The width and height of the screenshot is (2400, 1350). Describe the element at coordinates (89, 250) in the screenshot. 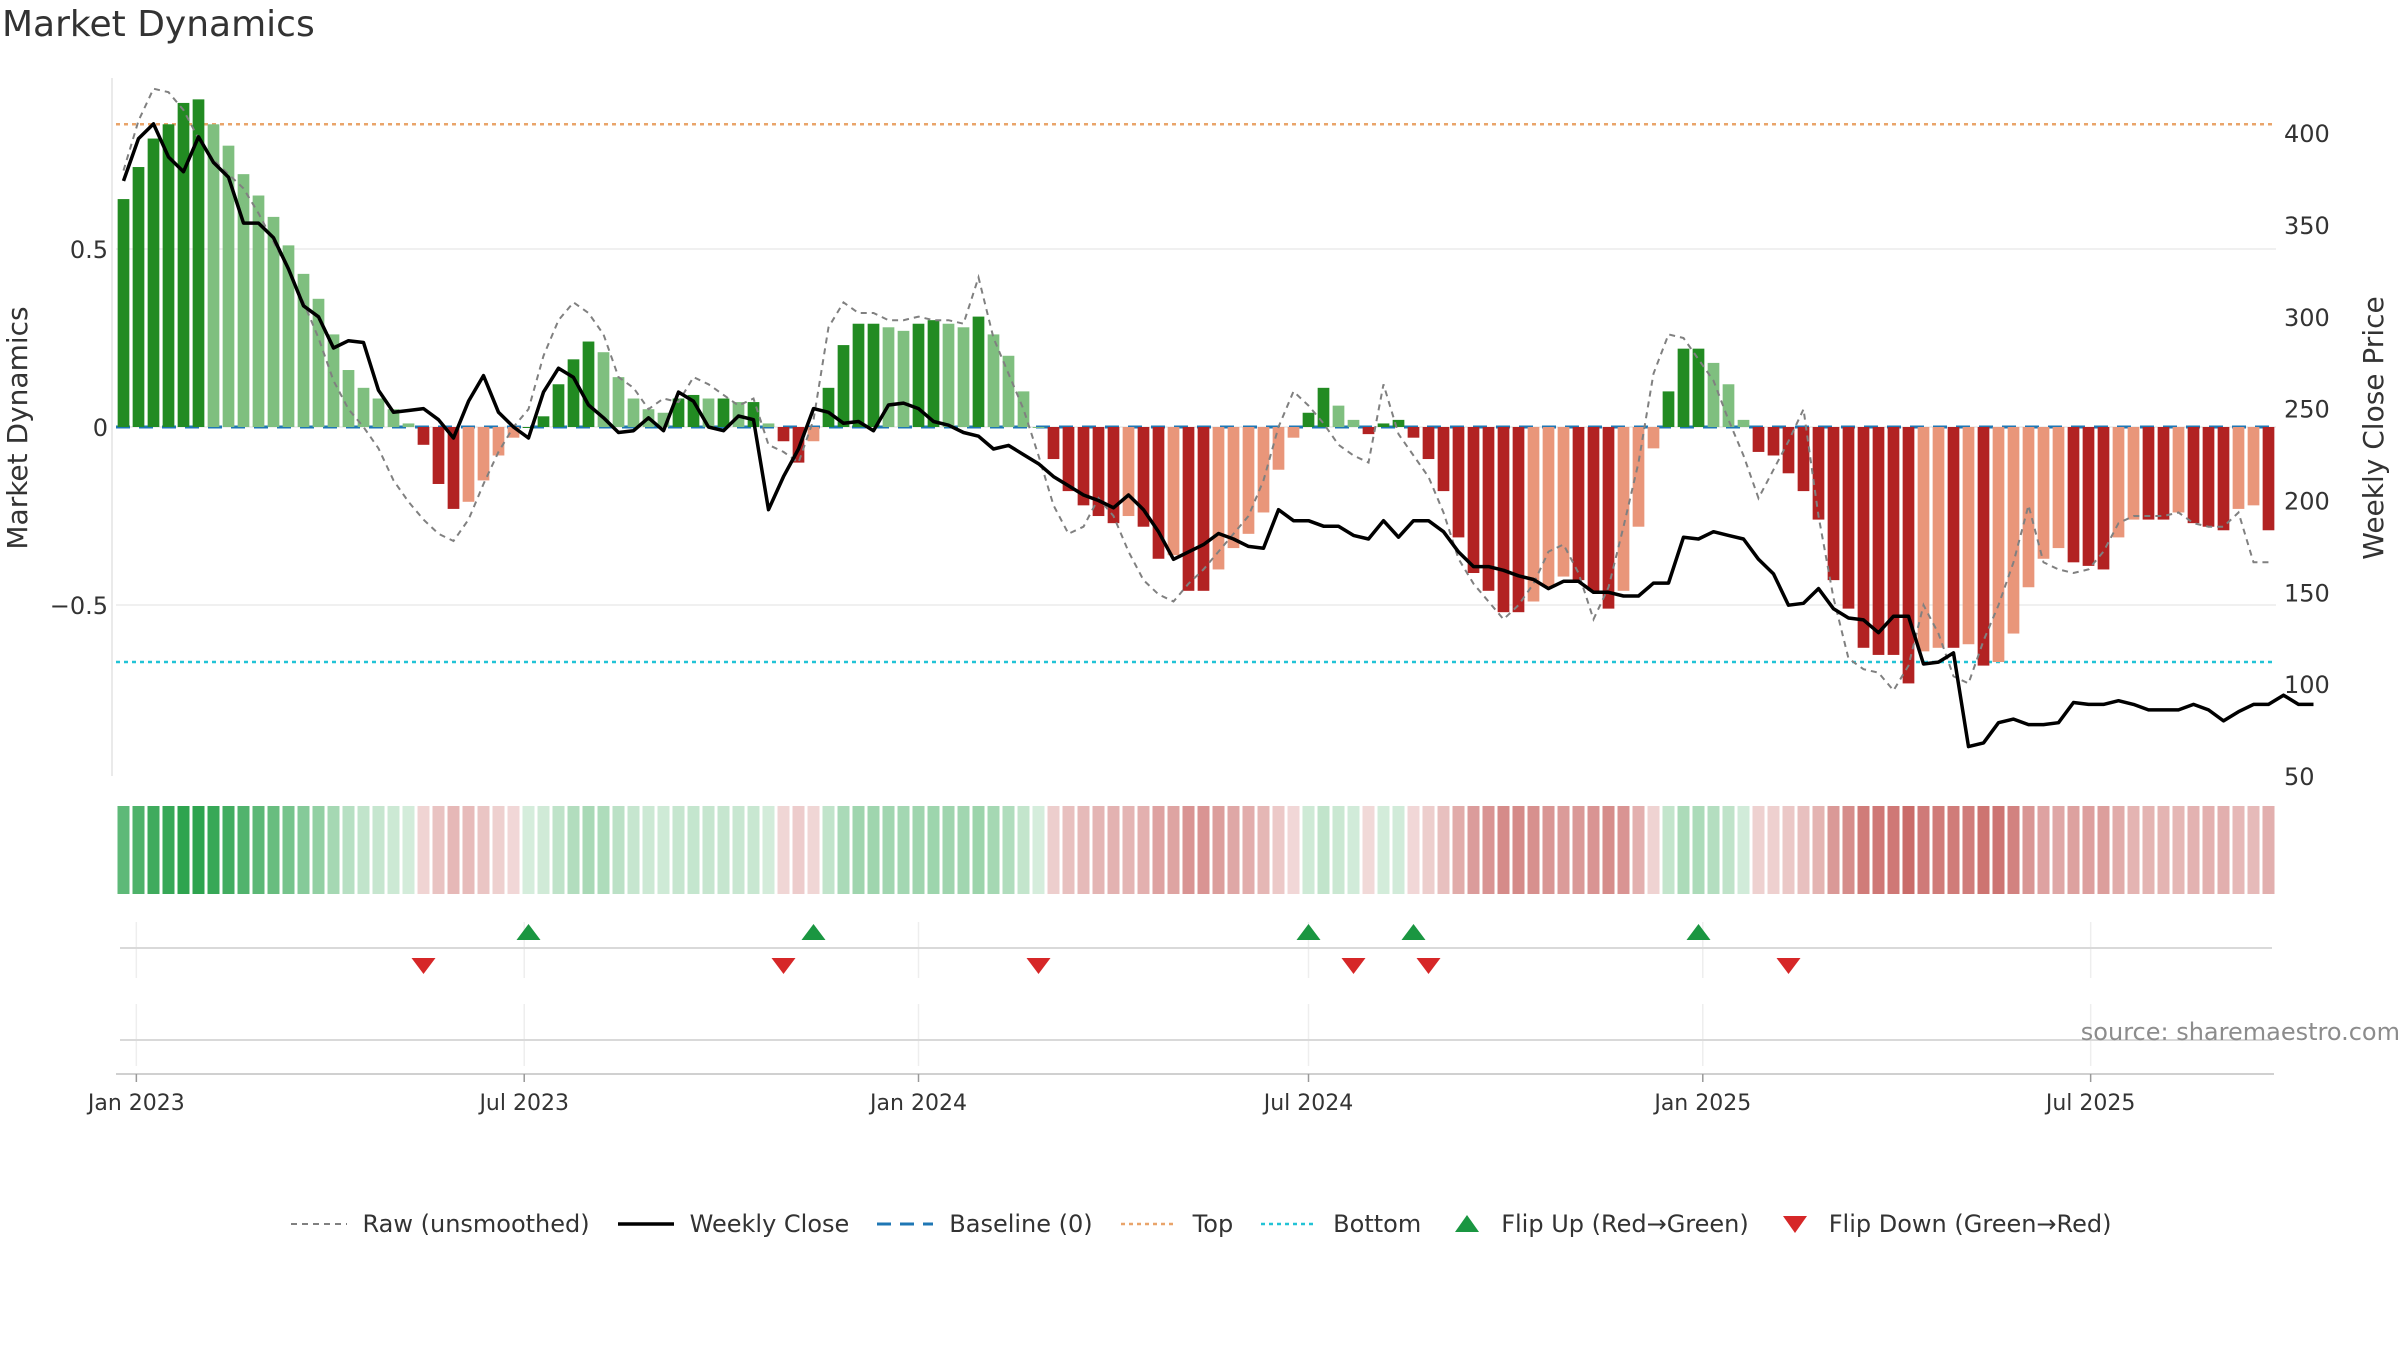

I see `y-tick-label: 0.5` at that location.